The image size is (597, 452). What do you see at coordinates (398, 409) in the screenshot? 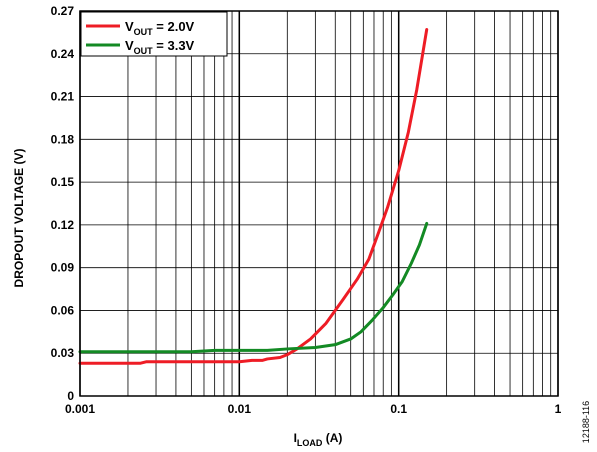
I see `x-tick-label: 0.1` at bounding box center [398, 409].